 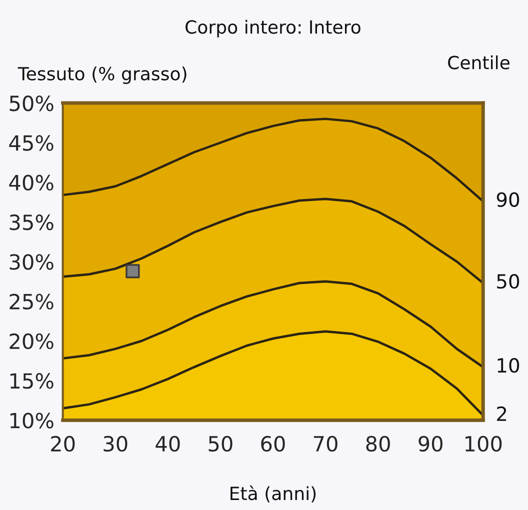 I want to click on y-tick-label: 20%, so click(x=32, y=341).